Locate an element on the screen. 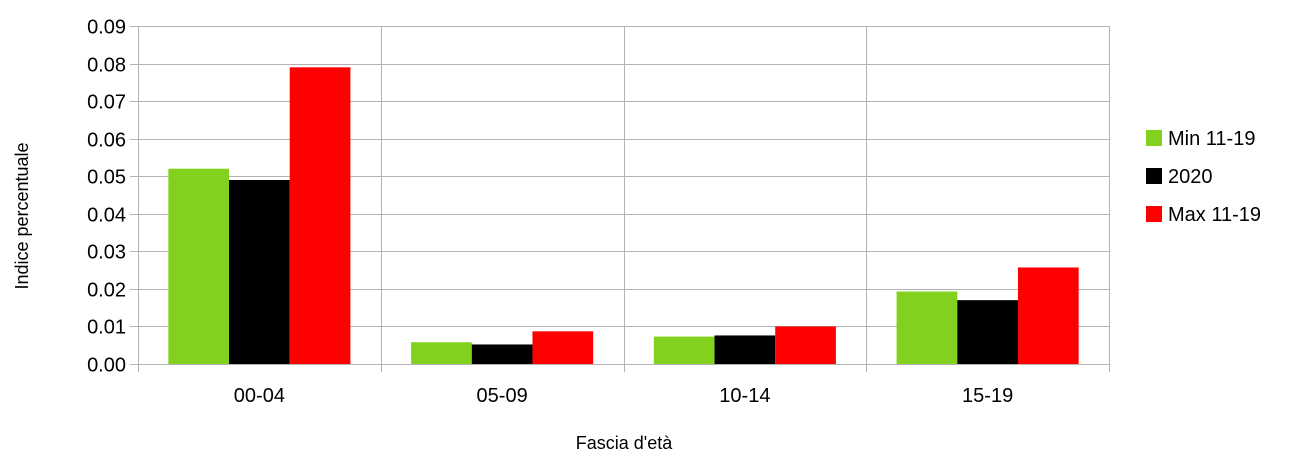 This screenshot has width=1294, height=456. y-tick-label: 0.06 is located at coordinates (106, 141).